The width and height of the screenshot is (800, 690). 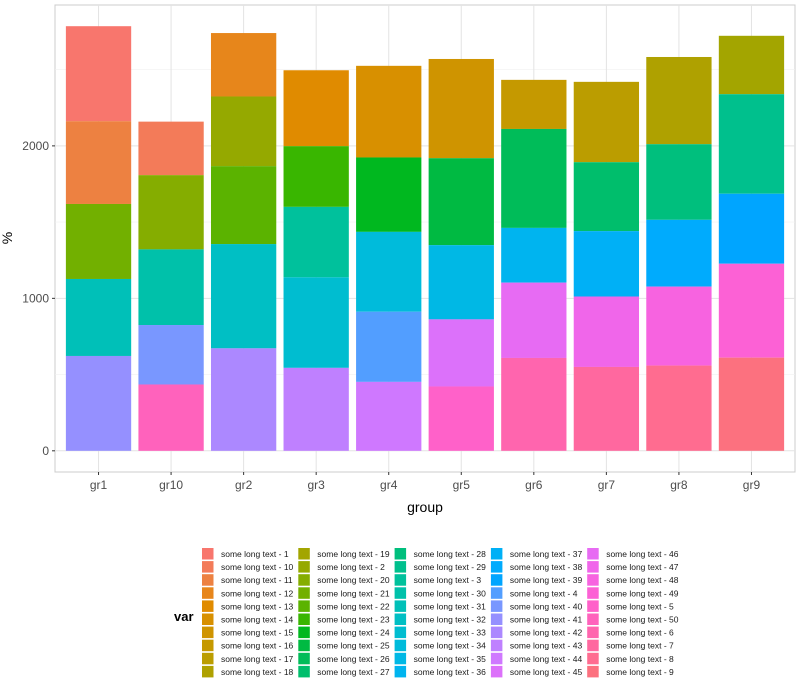 What do you see at coordinates (353, 620) in the screenshot?
I see `legend-label: some long text - 23` at bounding box center [353, 620].